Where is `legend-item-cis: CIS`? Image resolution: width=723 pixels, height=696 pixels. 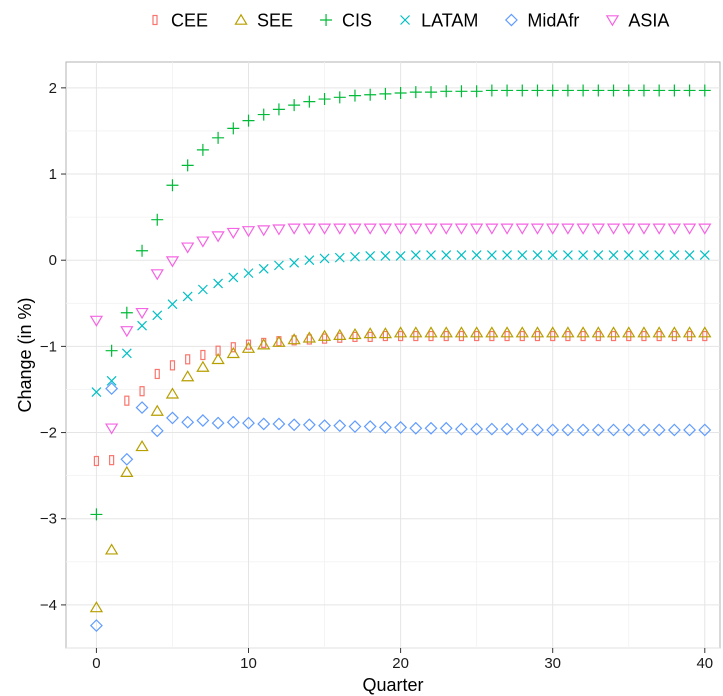
legend-item-cis: CIS is located at coordinates (346, 21).